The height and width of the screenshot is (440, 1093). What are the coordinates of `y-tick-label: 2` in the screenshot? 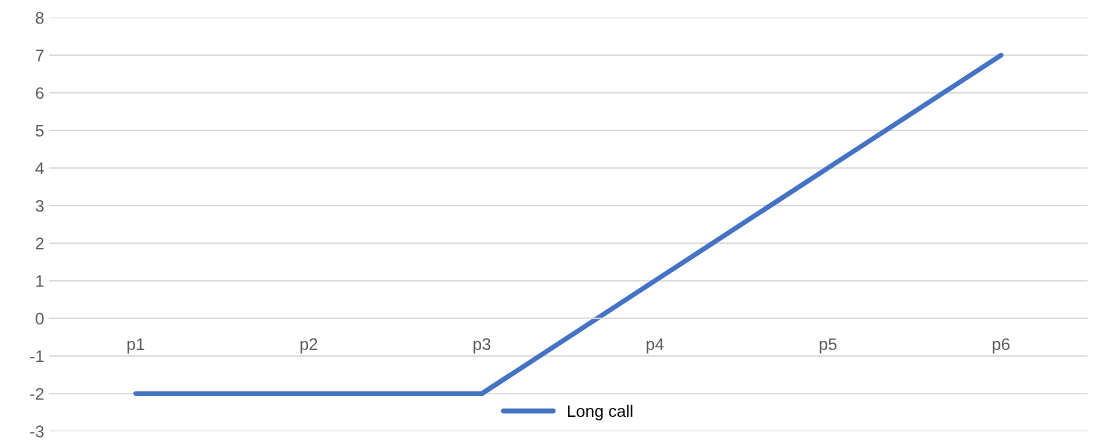 It's located at (39, 243).